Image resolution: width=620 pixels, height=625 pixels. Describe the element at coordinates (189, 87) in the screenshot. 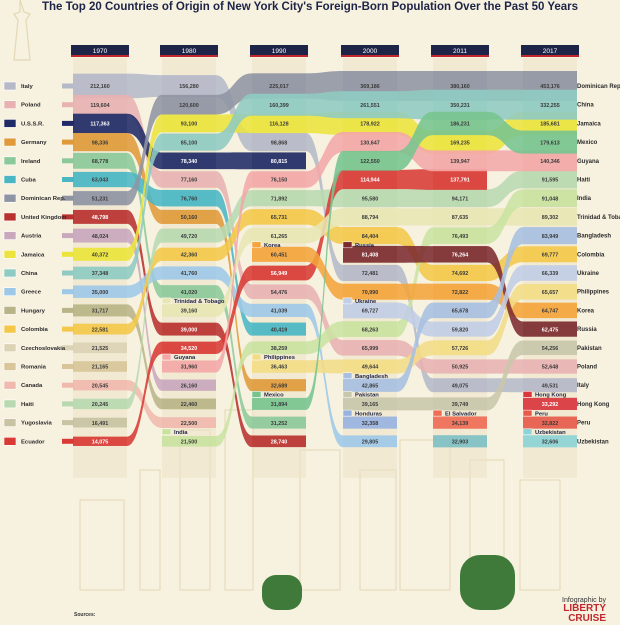

I see `value-label: 156,280` at that location.